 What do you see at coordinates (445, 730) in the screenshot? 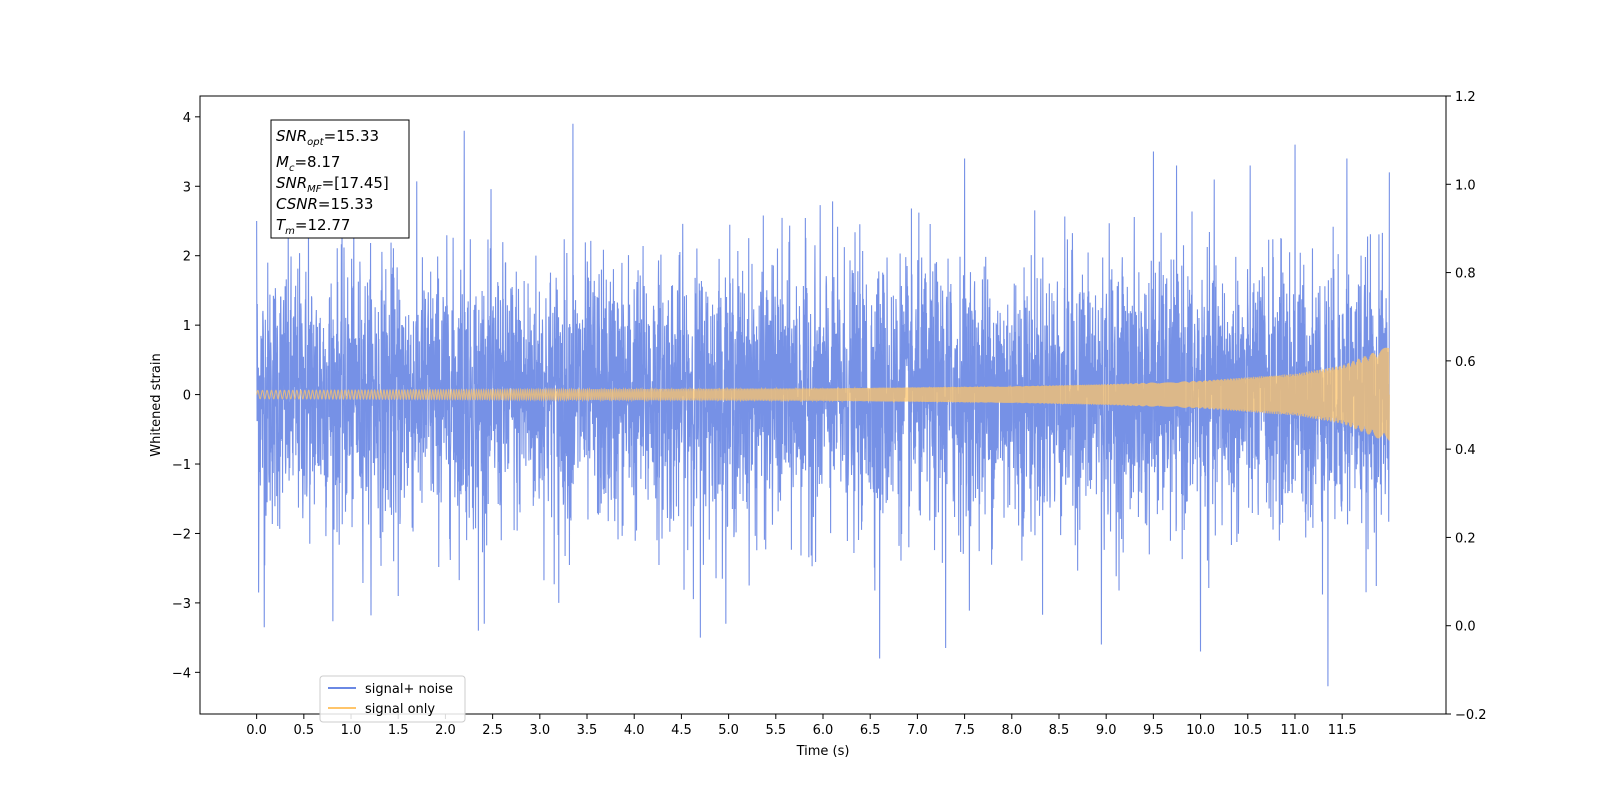
I see `x-tick-label: 2.0` at bounding box center [445, 730].